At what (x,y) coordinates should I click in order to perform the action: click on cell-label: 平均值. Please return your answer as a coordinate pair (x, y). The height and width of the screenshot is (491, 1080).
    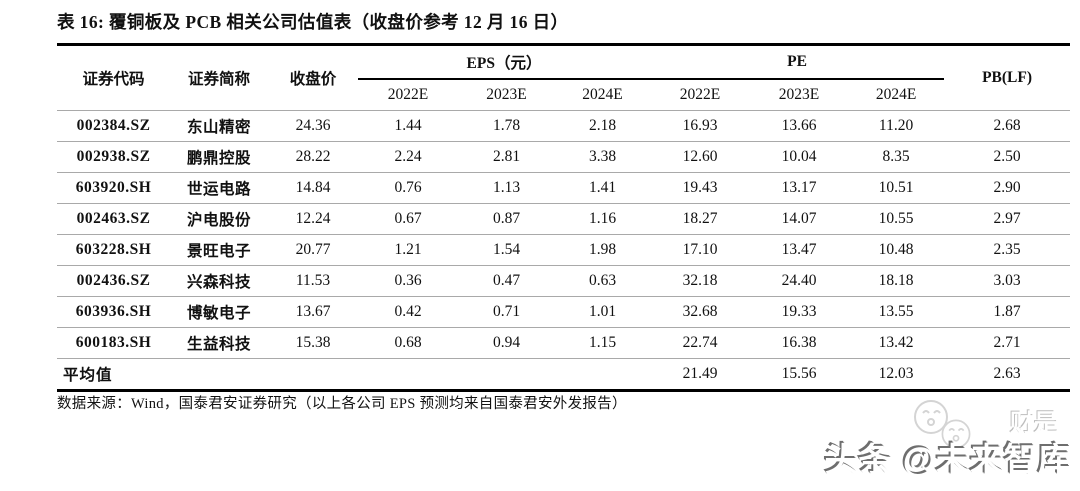
    Looking at the image, I should click on (88, 375).